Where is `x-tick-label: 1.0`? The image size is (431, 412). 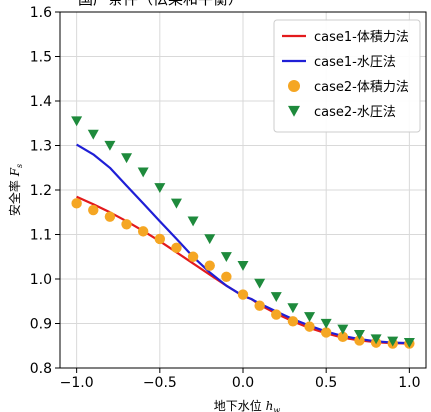 x-tick-label: 1.0 is located at coordinates (409, 383).